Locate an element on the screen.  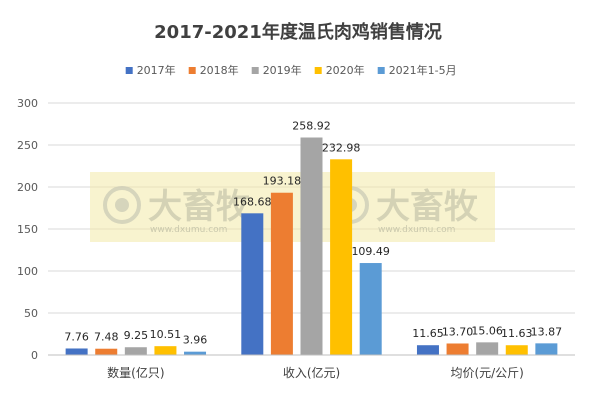
watermark-brand-left: 大畜牧 is located at coordinates (199, 207).